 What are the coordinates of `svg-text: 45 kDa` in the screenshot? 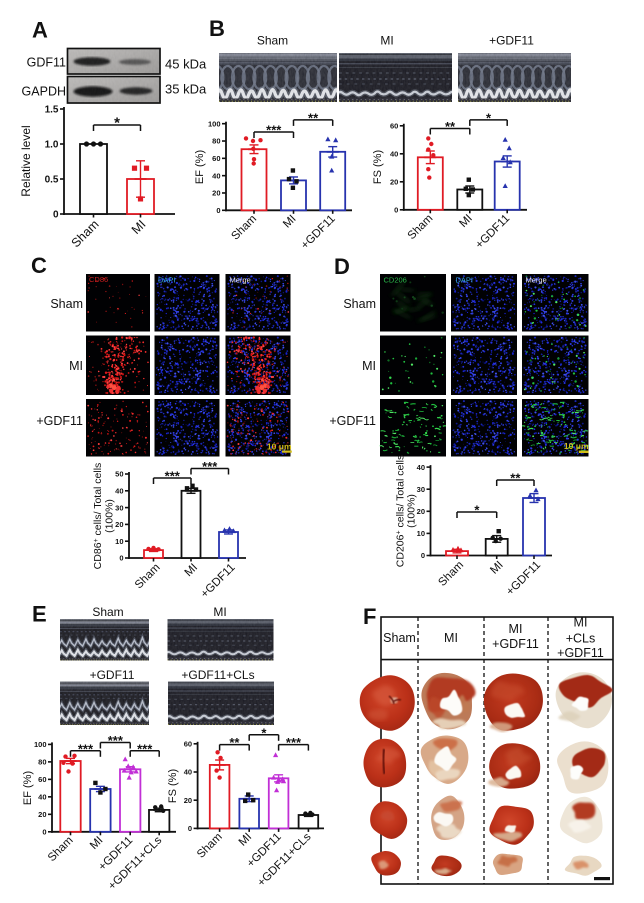 It's located at (186, 64).